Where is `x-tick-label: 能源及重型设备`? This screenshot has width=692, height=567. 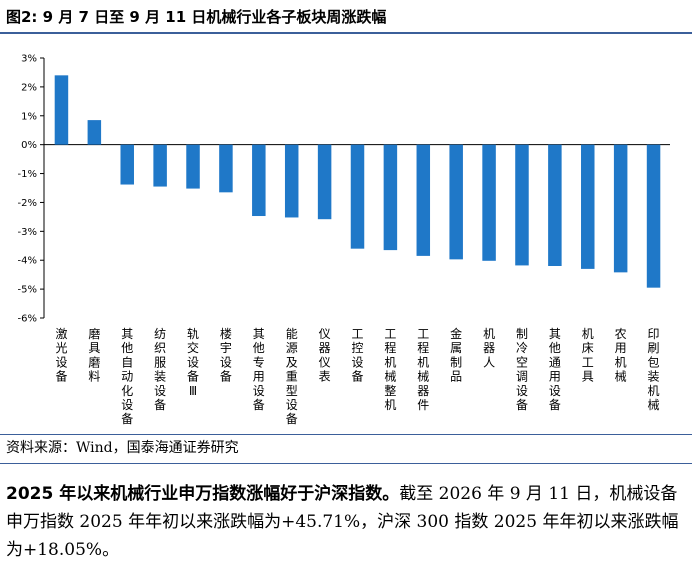 x-tick-label: 能源及重型设备 is located at coordinates (292, 376).